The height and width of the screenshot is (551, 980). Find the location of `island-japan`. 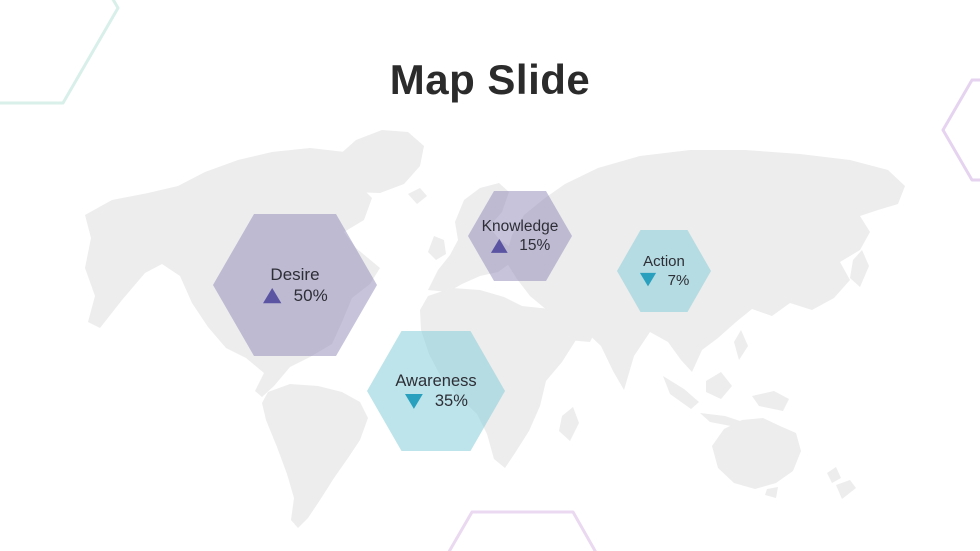

island-japan is located at coordinates (859, 268).